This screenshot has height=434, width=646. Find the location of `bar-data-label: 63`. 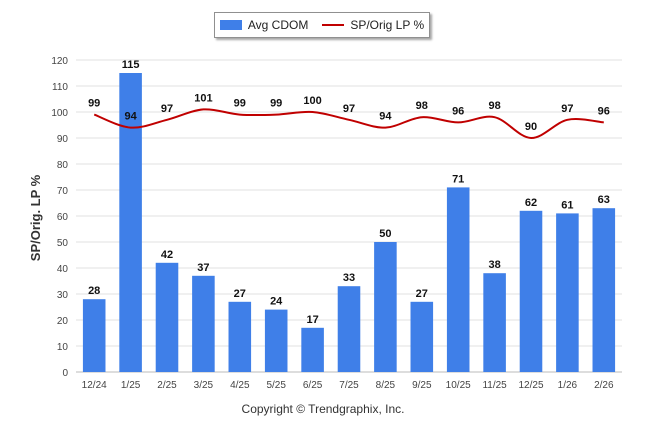

bar-data-label: 63 is located at coordinates (604, 200).